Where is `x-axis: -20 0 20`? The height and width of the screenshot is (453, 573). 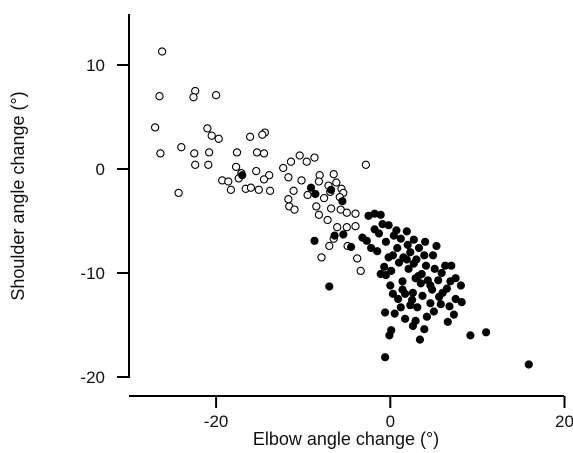 x-axis: -20 0 20 is located at coordinates (351, 413).